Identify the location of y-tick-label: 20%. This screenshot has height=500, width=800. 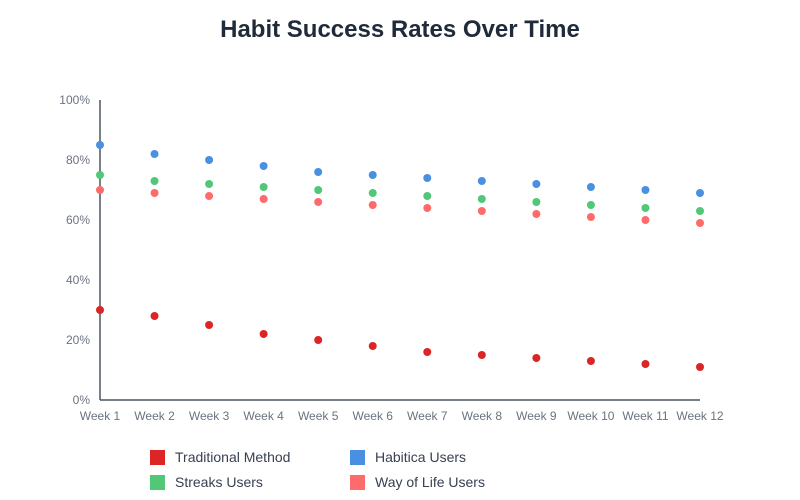
(78, 340).